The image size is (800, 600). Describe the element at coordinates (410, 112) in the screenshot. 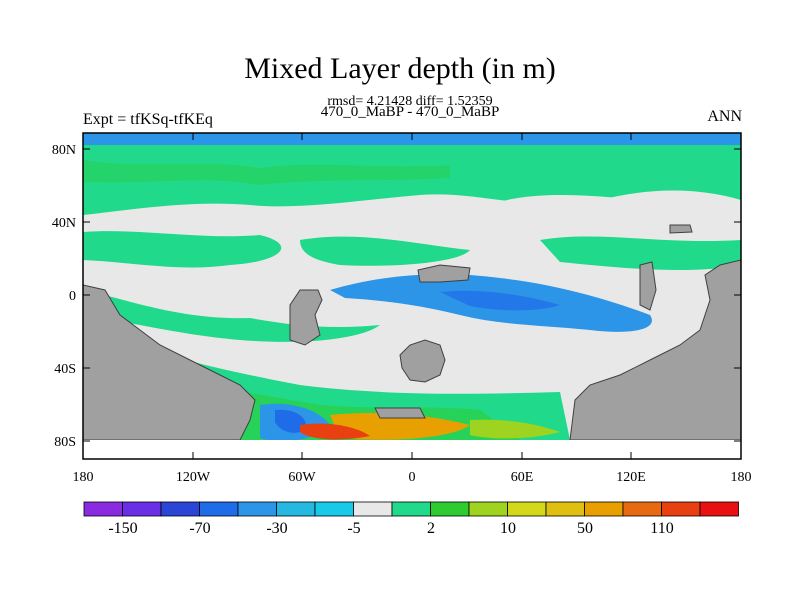

I see `subtitle: 470_0_MaBP - 470_0_MaBP` at that location.